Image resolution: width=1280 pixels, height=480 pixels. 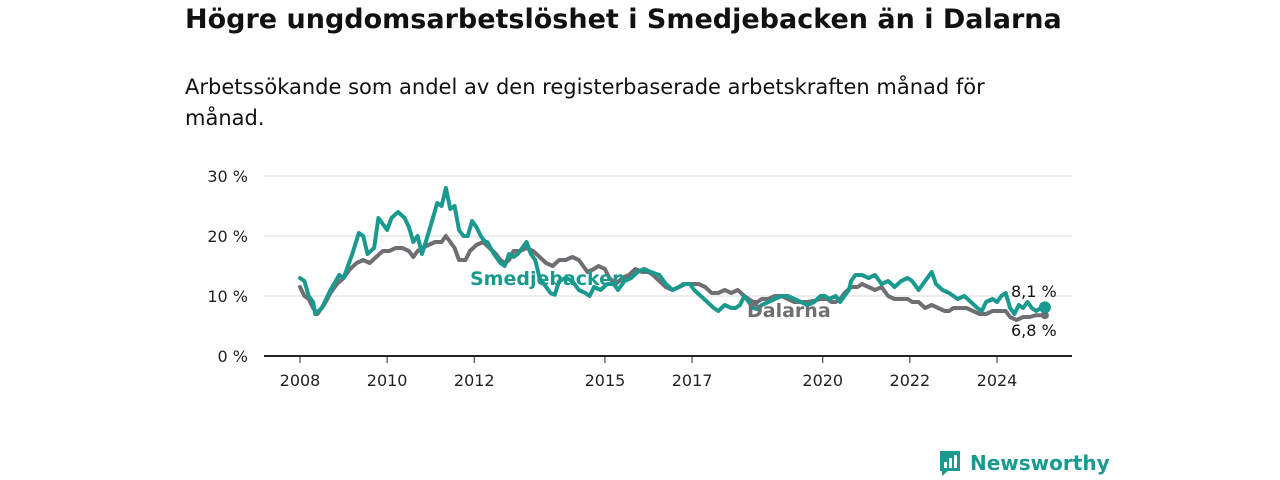 I want to click on x-tick-label: 2008, so click(x=300, y=380).